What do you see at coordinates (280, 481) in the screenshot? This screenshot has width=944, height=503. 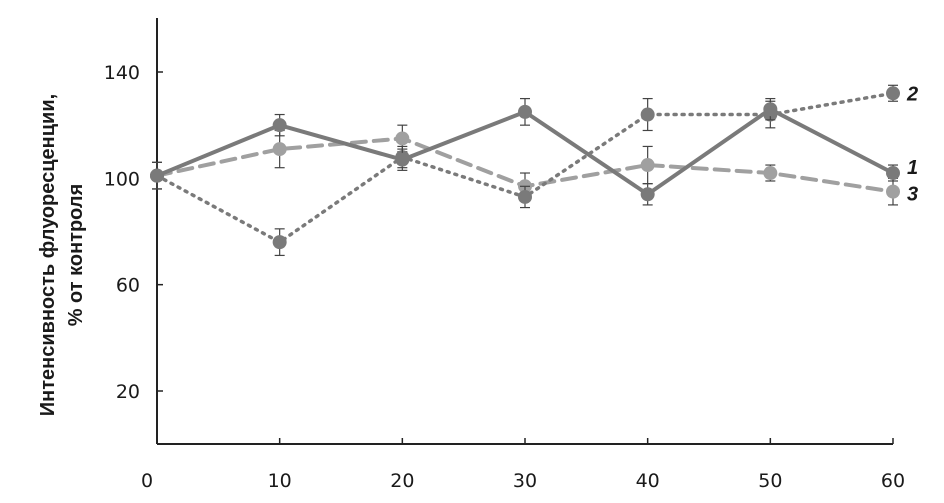 I see `x-tick-label: 10` at bounding box center [280, 481].